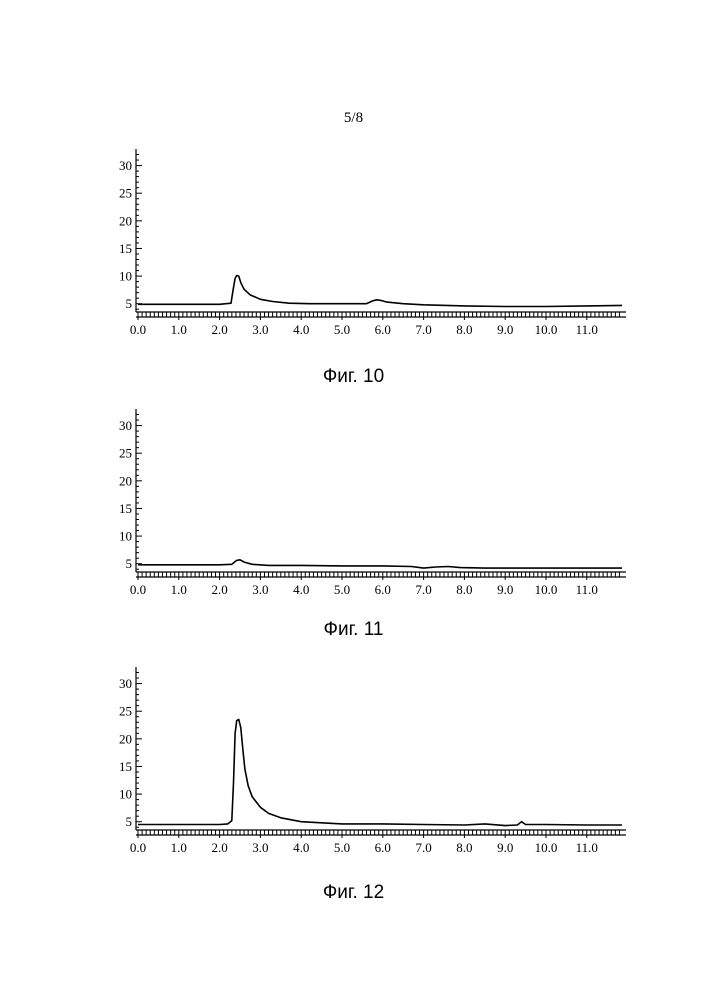  I want to click on figure-caption-10: Фиг. 10, so click(353, 377).